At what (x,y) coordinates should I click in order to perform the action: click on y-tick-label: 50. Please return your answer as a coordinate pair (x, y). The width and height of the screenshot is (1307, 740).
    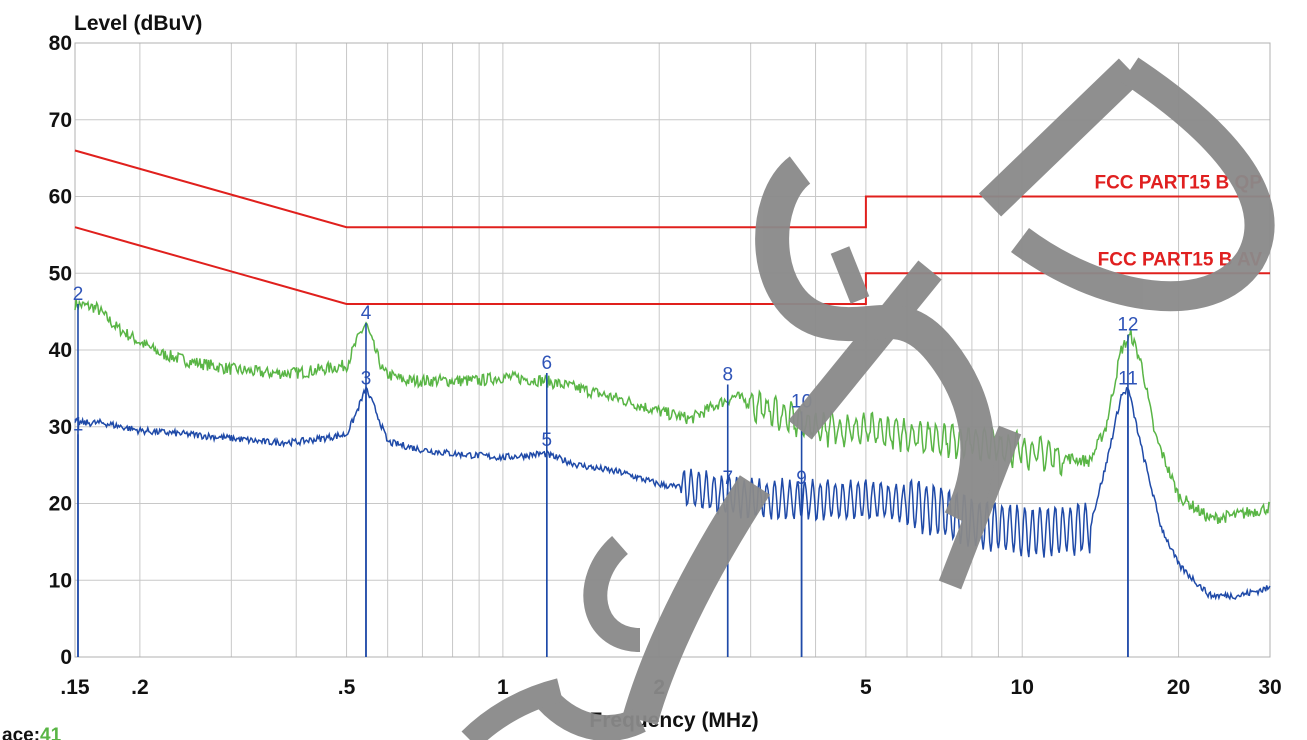
    Looking at the image, I should click on (60, 273).